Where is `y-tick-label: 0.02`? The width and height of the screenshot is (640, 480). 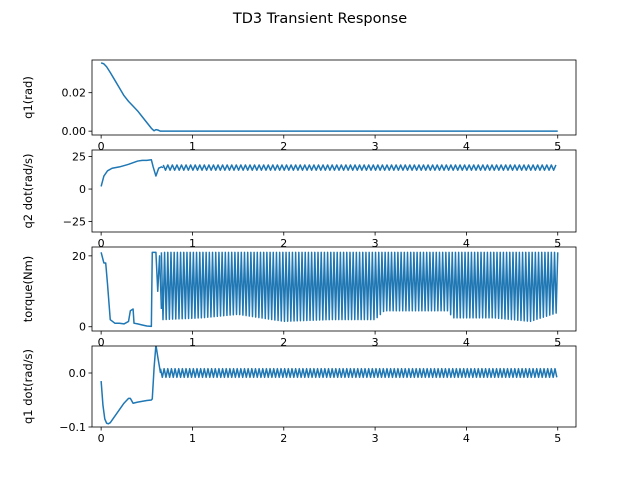
y-tick-label: 0.02 is located at coordinates (74, 93).